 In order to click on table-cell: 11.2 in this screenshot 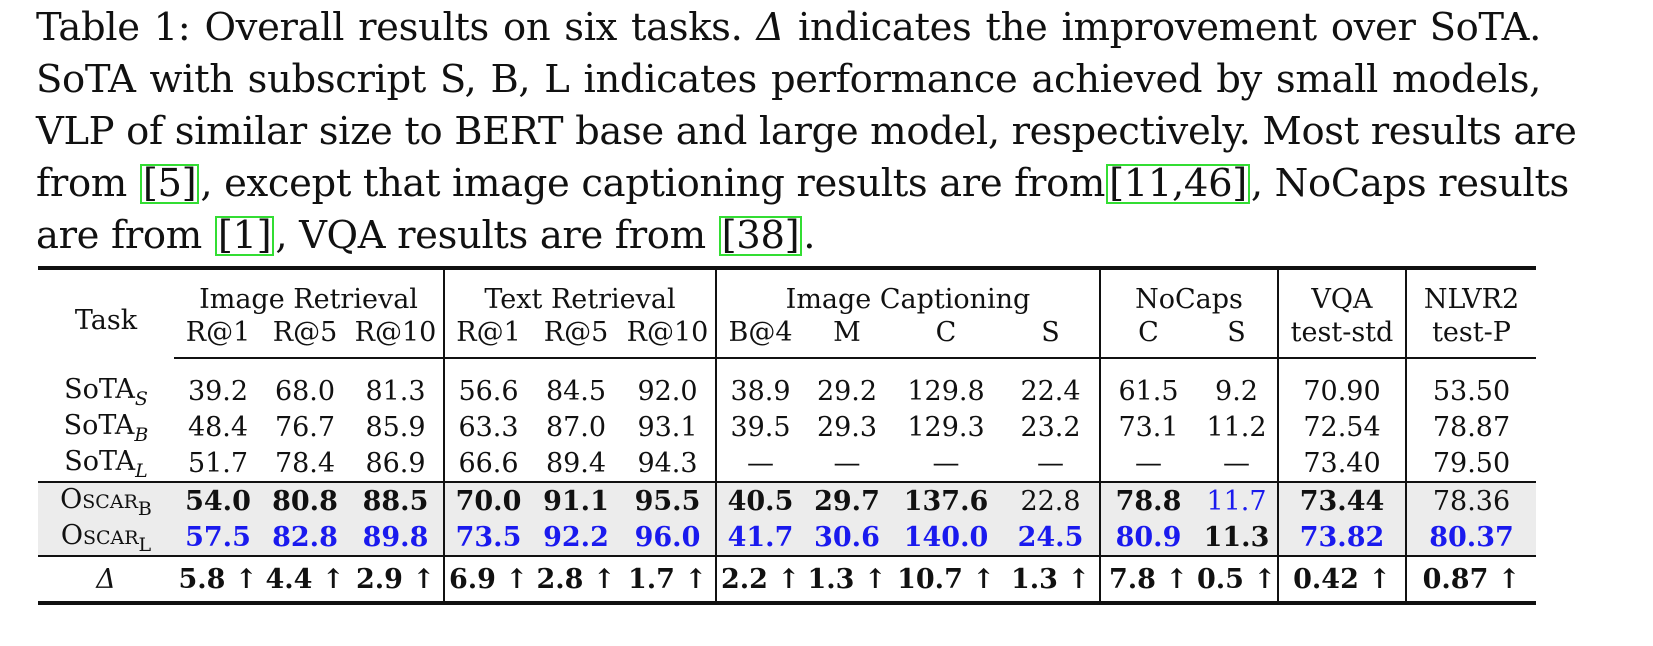, I will do `click(1236, 427)`.